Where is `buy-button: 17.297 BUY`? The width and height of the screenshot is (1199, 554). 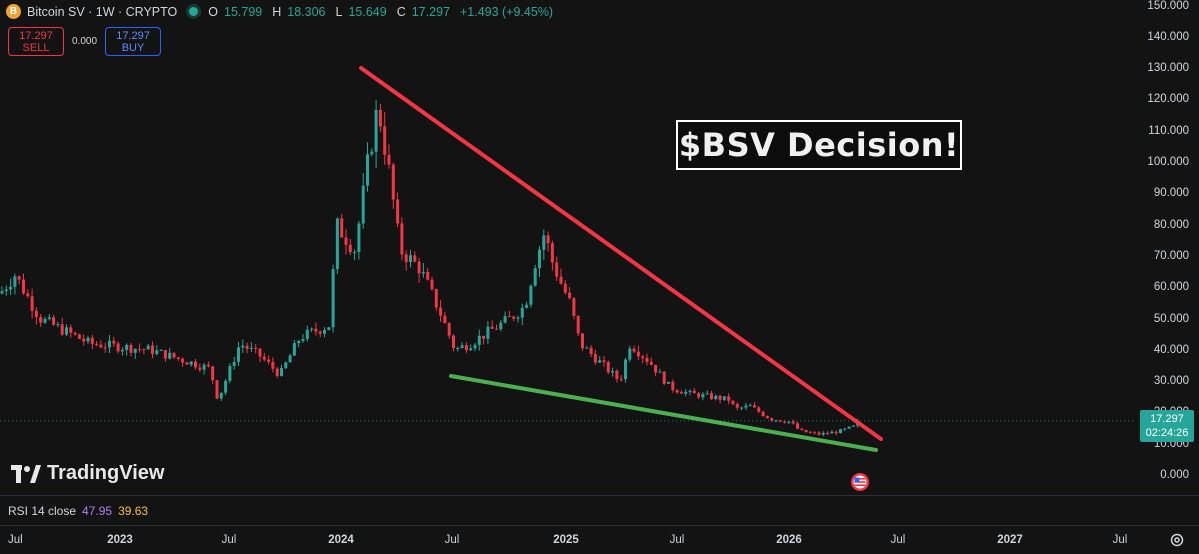 buy-button: 17.297 BUY is located at coordinates (133, 41).